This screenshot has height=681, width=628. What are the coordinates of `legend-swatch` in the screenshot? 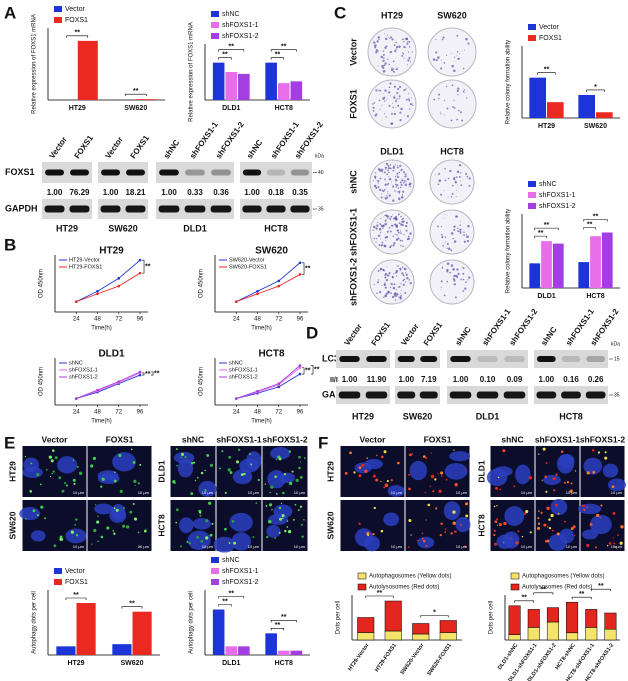 It's located at (532, 195).